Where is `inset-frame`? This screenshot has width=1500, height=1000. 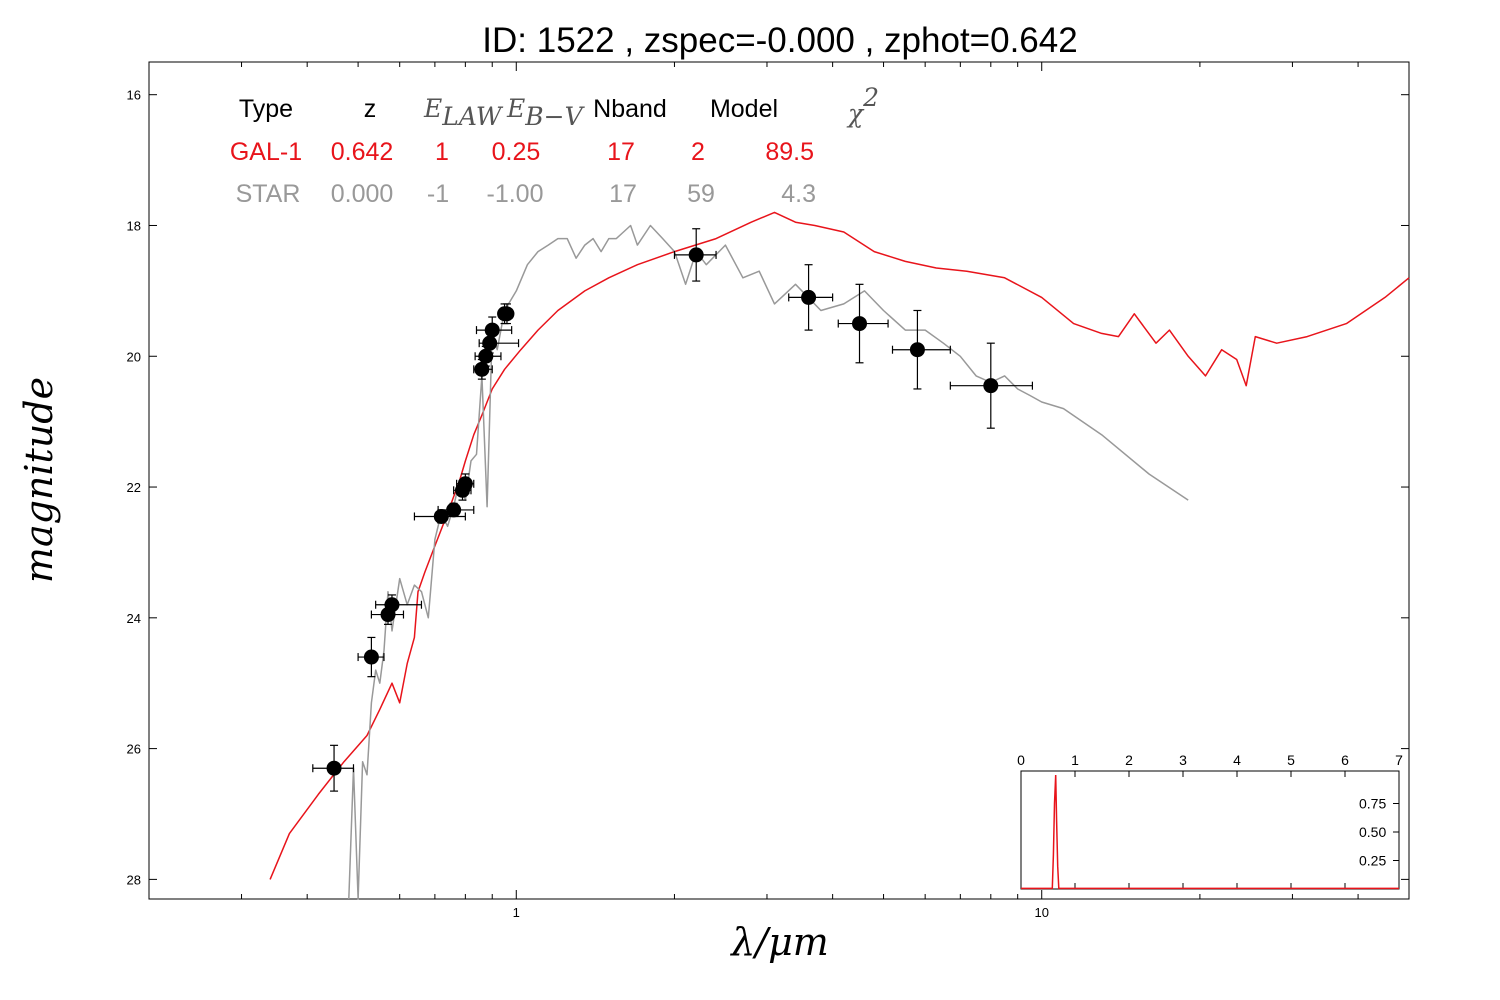
inset-frame is located at coordinates (1210, 830).